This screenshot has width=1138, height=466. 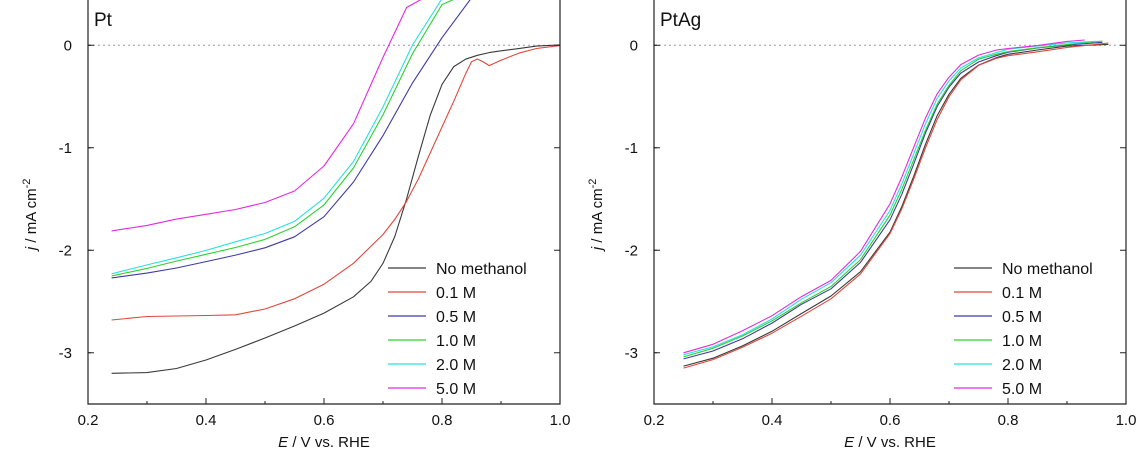 What do you see at coordinates (266, 116) in the screenshot?
I see `series-line-5-0-m` at bounding box center [266, 116].